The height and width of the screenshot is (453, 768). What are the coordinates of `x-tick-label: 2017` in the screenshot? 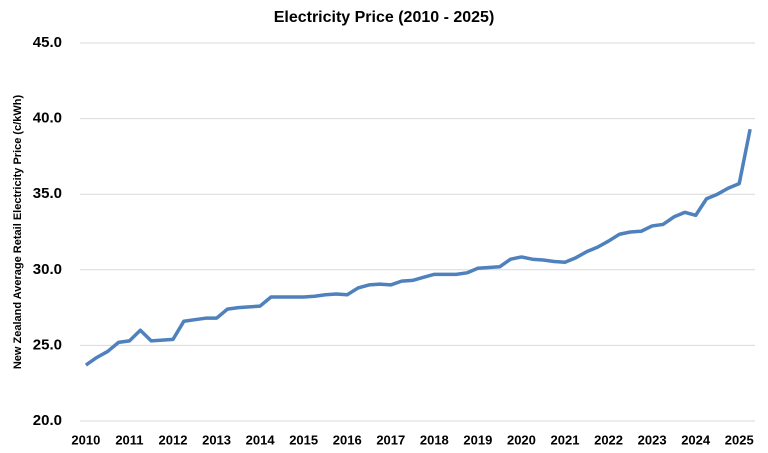 It's located at (390, 439).